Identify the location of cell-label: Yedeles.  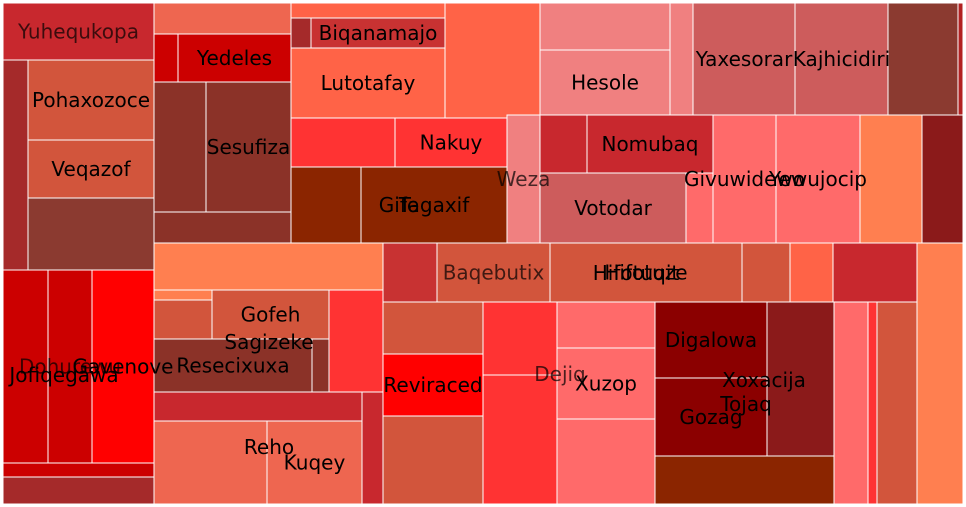
(234, 58).